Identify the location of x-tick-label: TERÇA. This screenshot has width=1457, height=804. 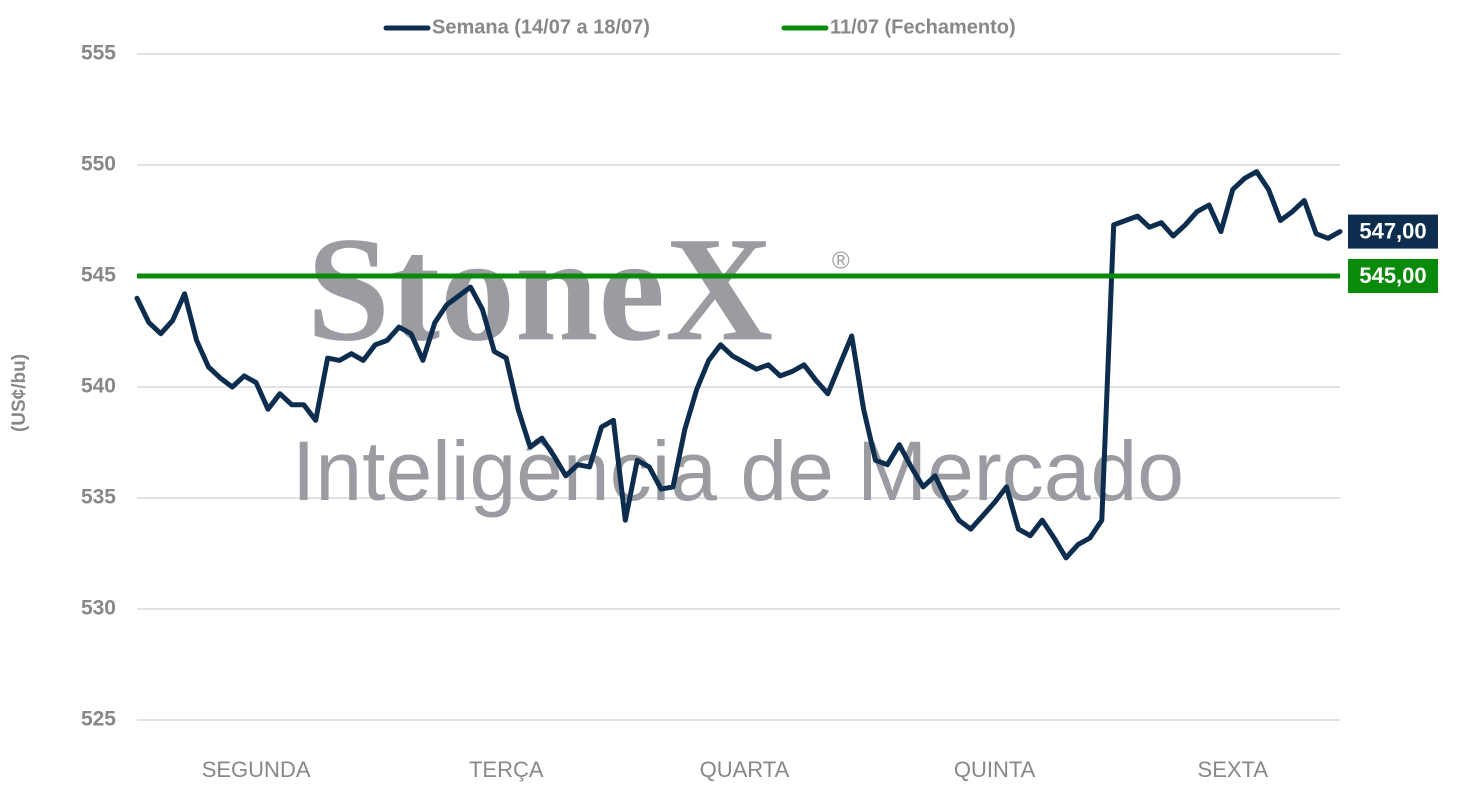
(506, 769).